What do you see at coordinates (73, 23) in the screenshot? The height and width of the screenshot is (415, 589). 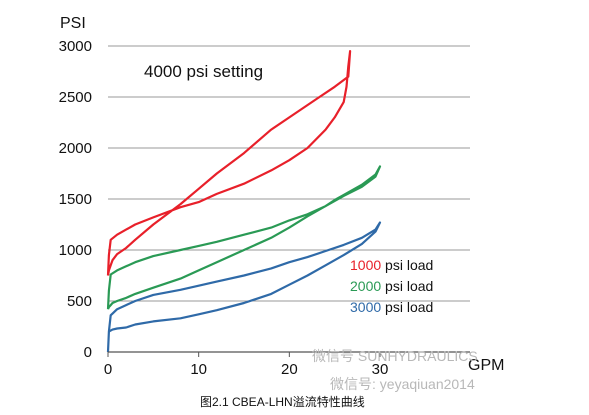 I see `y-axis-title: PSI` at bounding box center [73, 23].